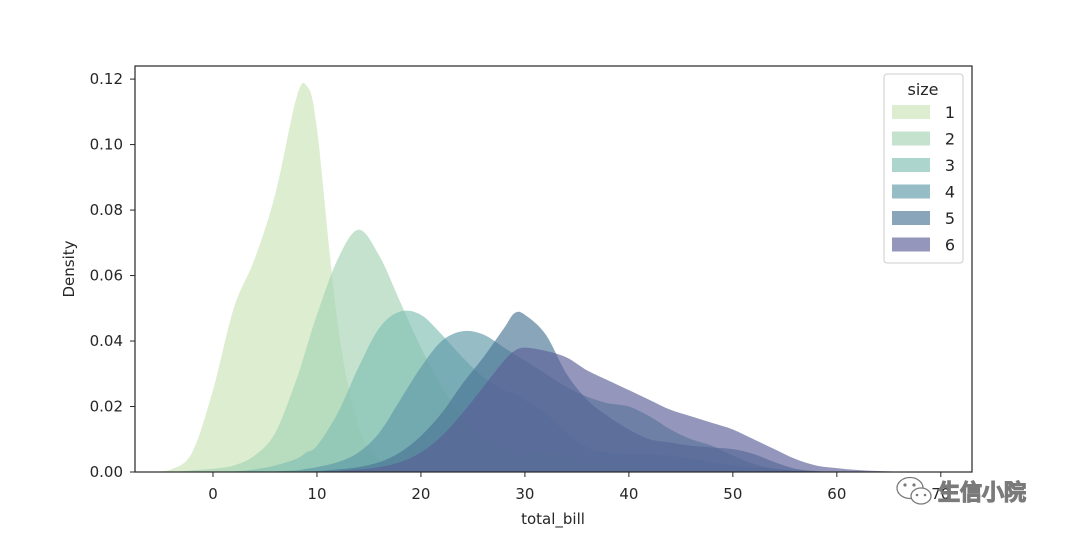 The height and width of the screenshot is (540, 1080). What do you see at coordinates (106, 407) in the screenshot?
I see `y-tick-label: 0.02` at bounding box center [106, 407].